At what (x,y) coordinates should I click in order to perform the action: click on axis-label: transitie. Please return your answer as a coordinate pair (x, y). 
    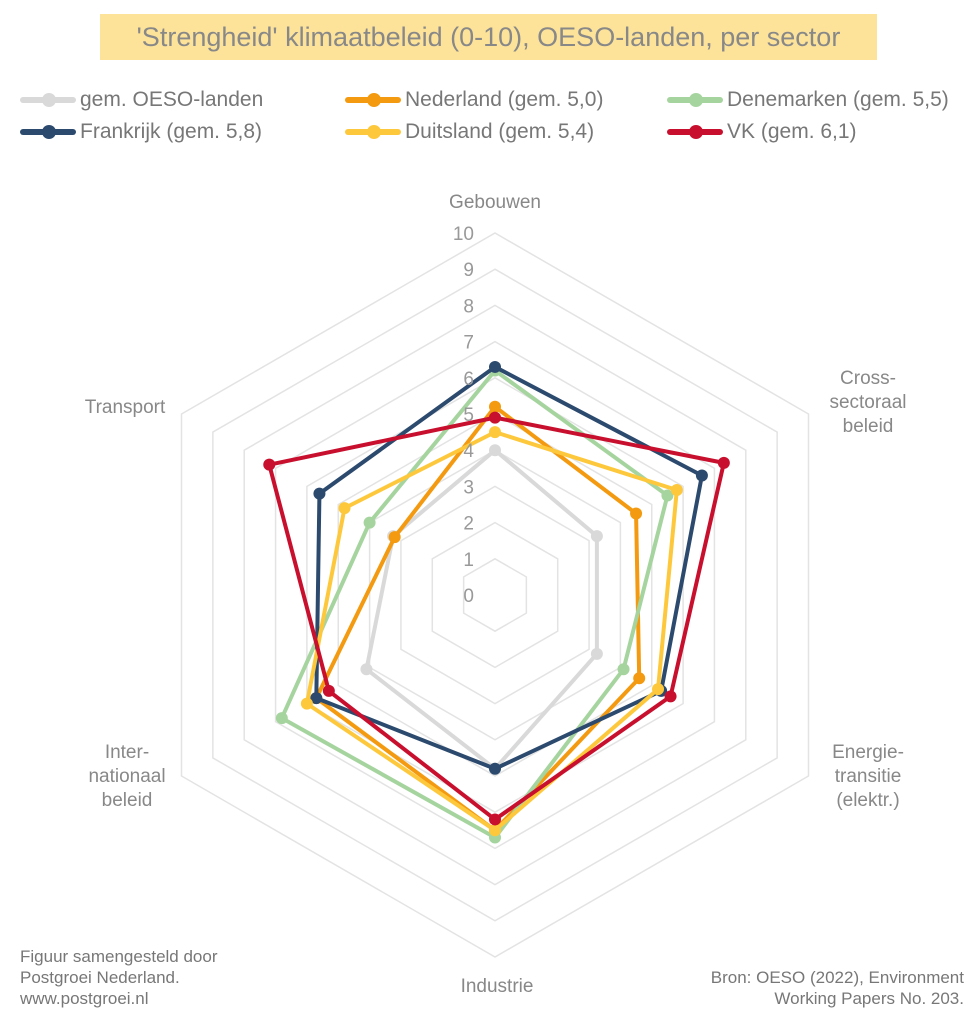
    Looking at the image, I should click on (868, 776).